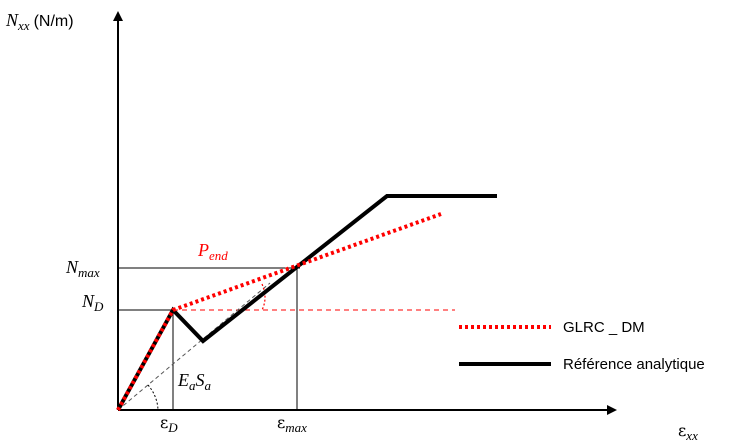 The width and height of the screenshot is (736, 442). Describe the element at coordinates (82, 268) in the screenshot. I see `n-max-label: Nmax` at that location.